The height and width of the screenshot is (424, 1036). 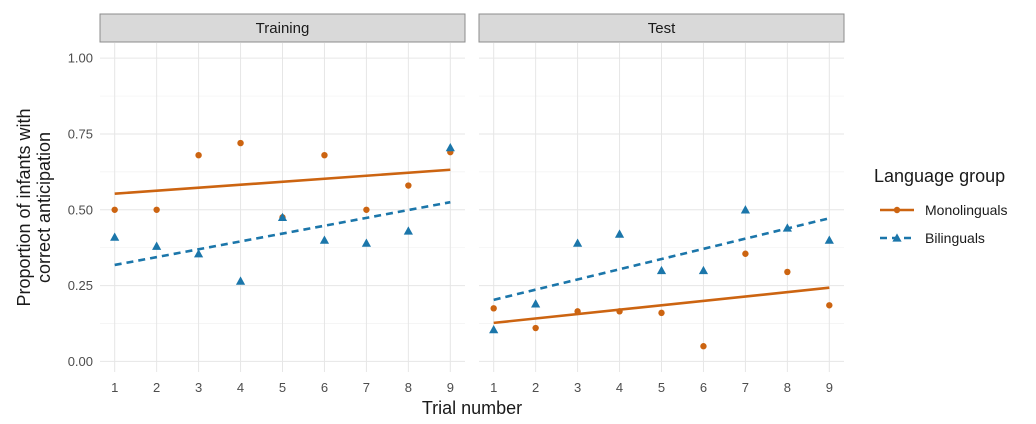 What do you see at coordinates (24, 207) in the screenshot?
I see `y-axis-title-line: Proportion of infants with` at bounding box center [24, 207].